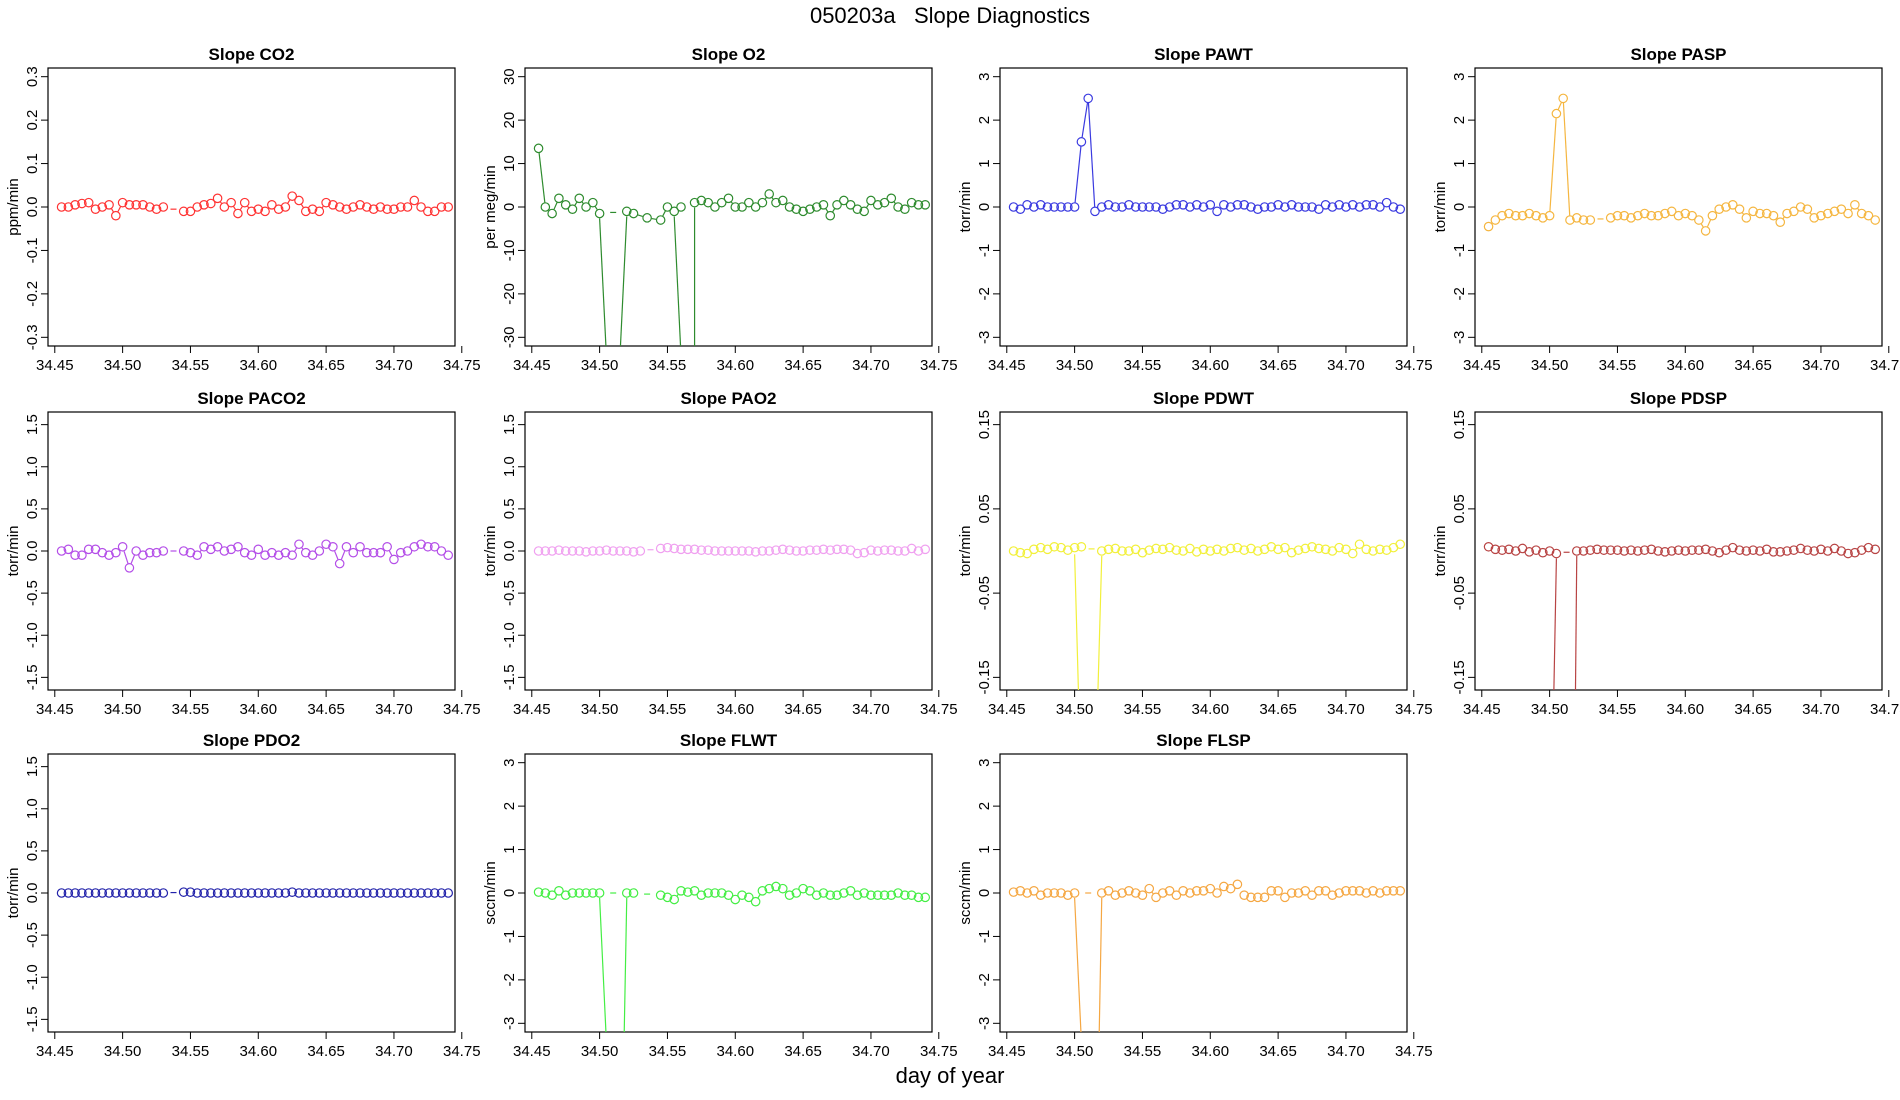 The image size is (1900, 1100). What do you see at coordinates (984, 120) in the screenshot?
I see `y-tick-label: 2` at bounding box center [984, 120].